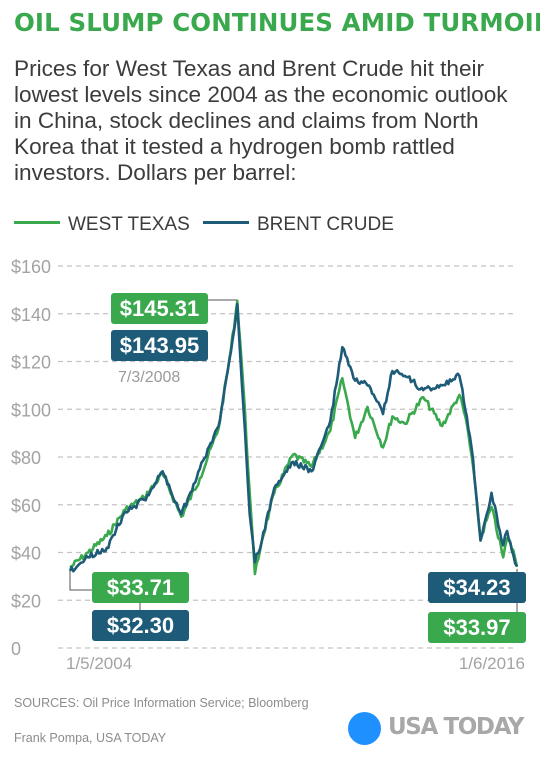  What do you see at coordinates (140, 587) in the screenshot?
I see `callout-start-wti: $33.71` at bounding box center [140, 587].